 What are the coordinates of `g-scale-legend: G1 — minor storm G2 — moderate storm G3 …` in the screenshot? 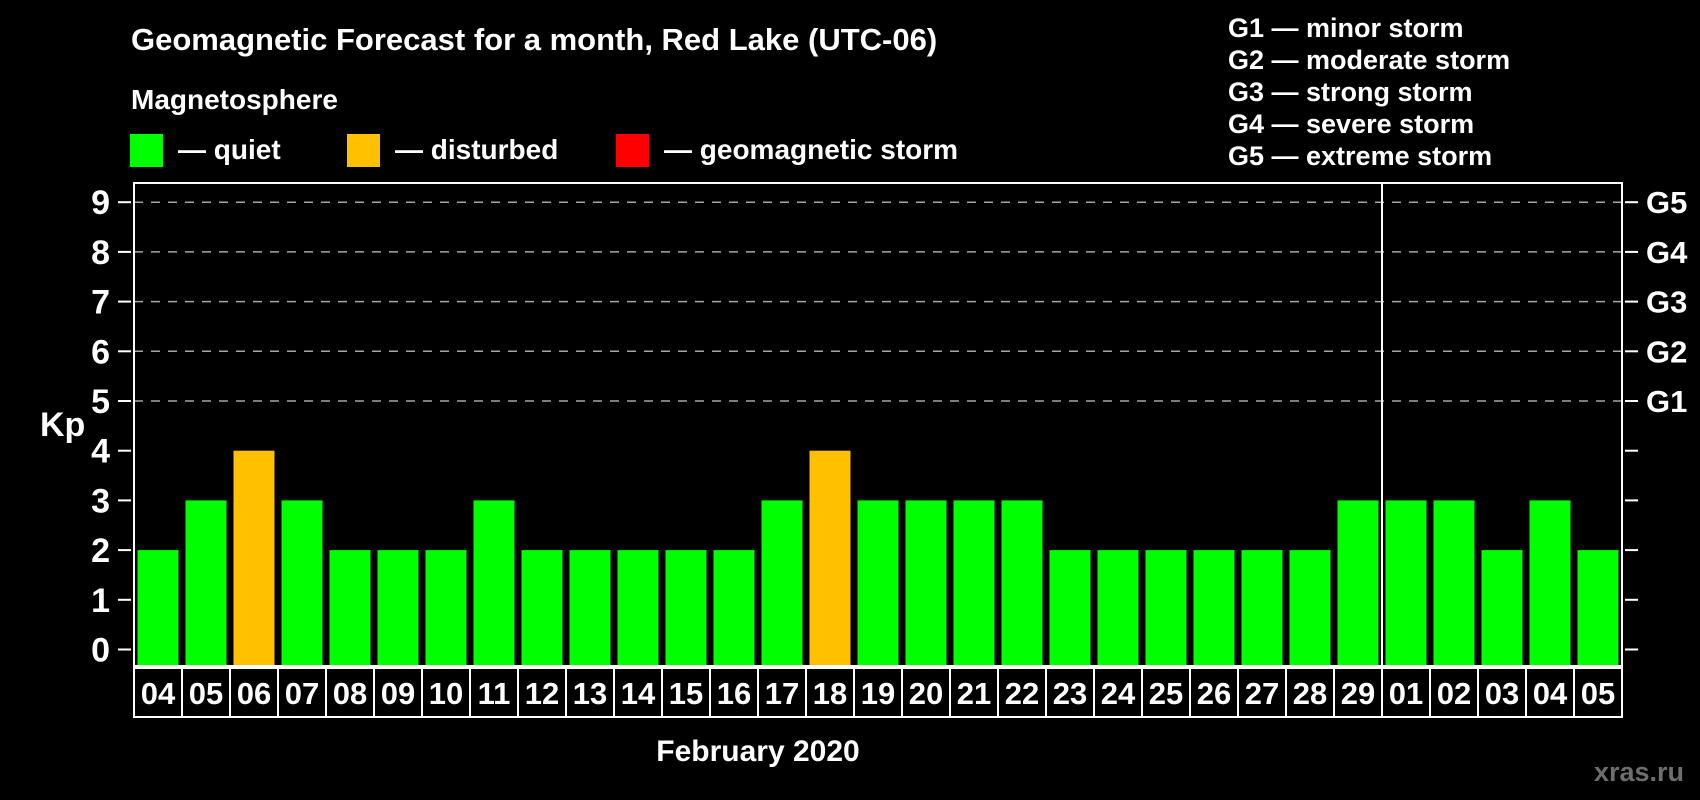 It's located at (1369, 92).